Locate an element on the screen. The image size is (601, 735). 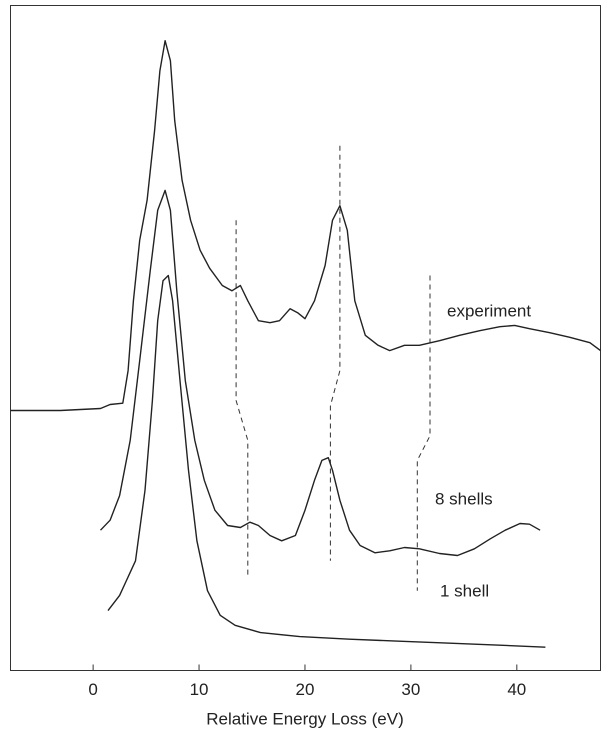
x-axis-label: Relative Energy Loss (eV) is located at coordinates (304, 718).